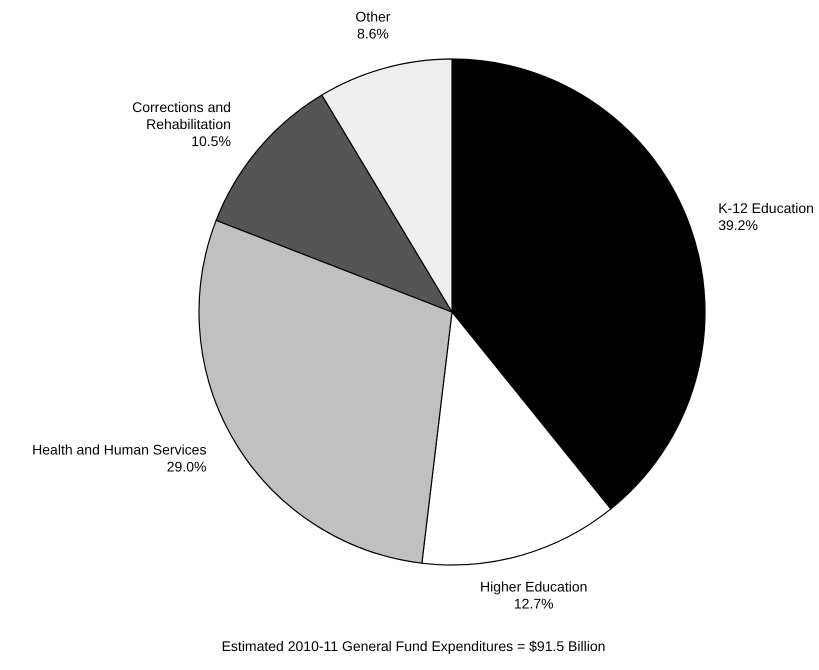 The height and width of the screenshot is (670, 819). I want to click on text: Estimated 2010-11 General Fund Expenditures = $91.5 Billion, so click(413, 646).